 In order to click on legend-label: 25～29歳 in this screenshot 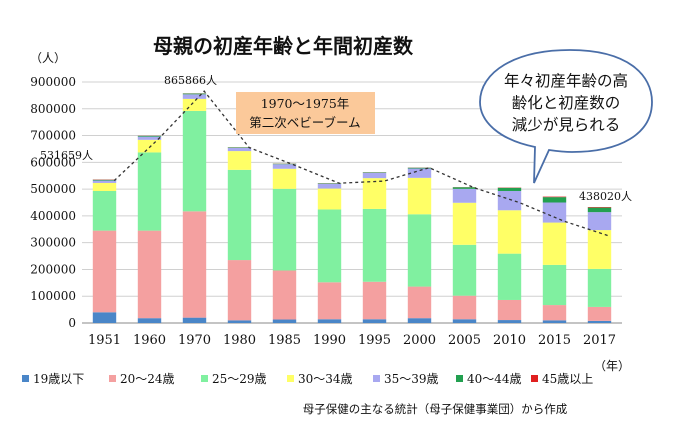, I will do `click(239, 379)`.